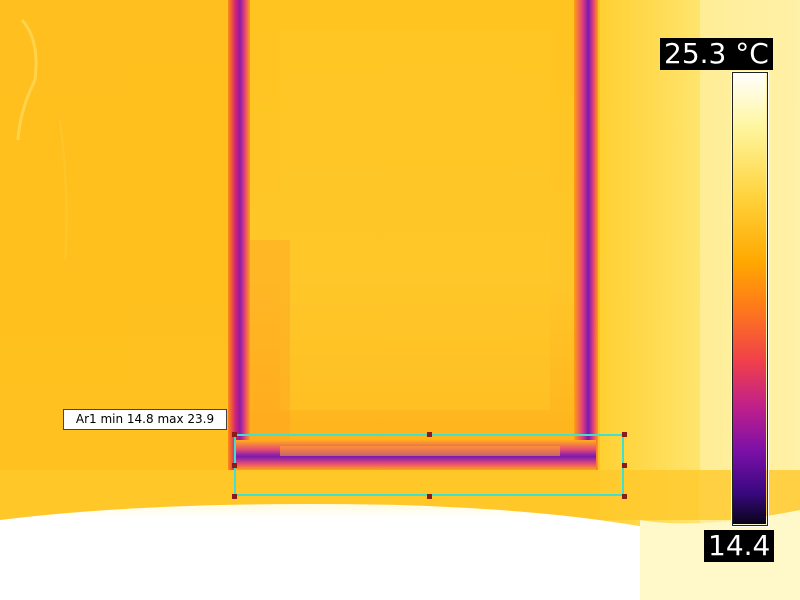 The width and height of the screenshot is (800, 600). What do you see at coordinates (739, 546) in the screenshot?
I see `scale-min-readout: 14.4` at bounding box center [739, 546].